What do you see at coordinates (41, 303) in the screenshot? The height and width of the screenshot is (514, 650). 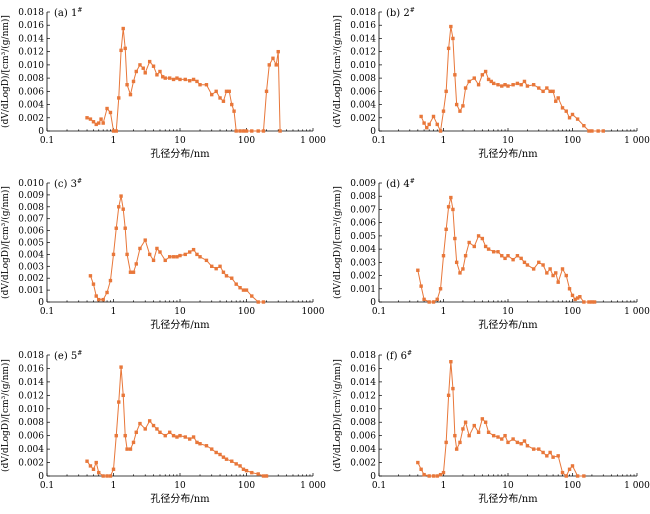 I see `y-tick-label: 0` at bounding box center [41, 303].